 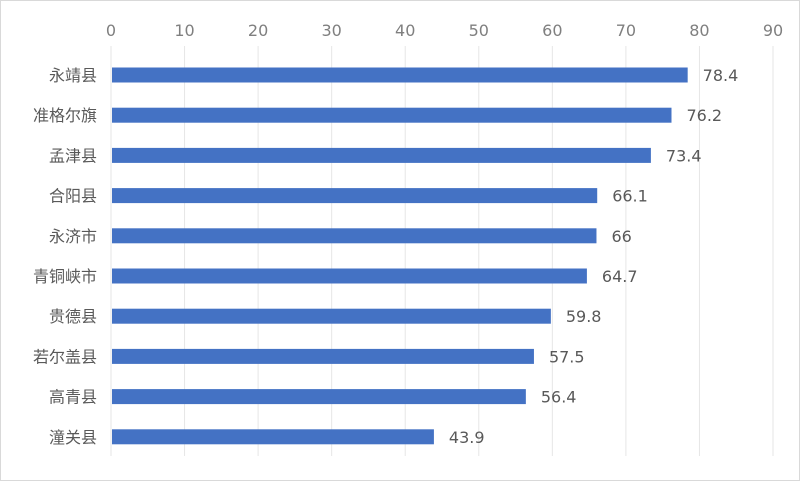 What do you see at coordinates (73, 196) in the screenshot?
I see `category-label: 合阳县` at bounding box center [73, 196].